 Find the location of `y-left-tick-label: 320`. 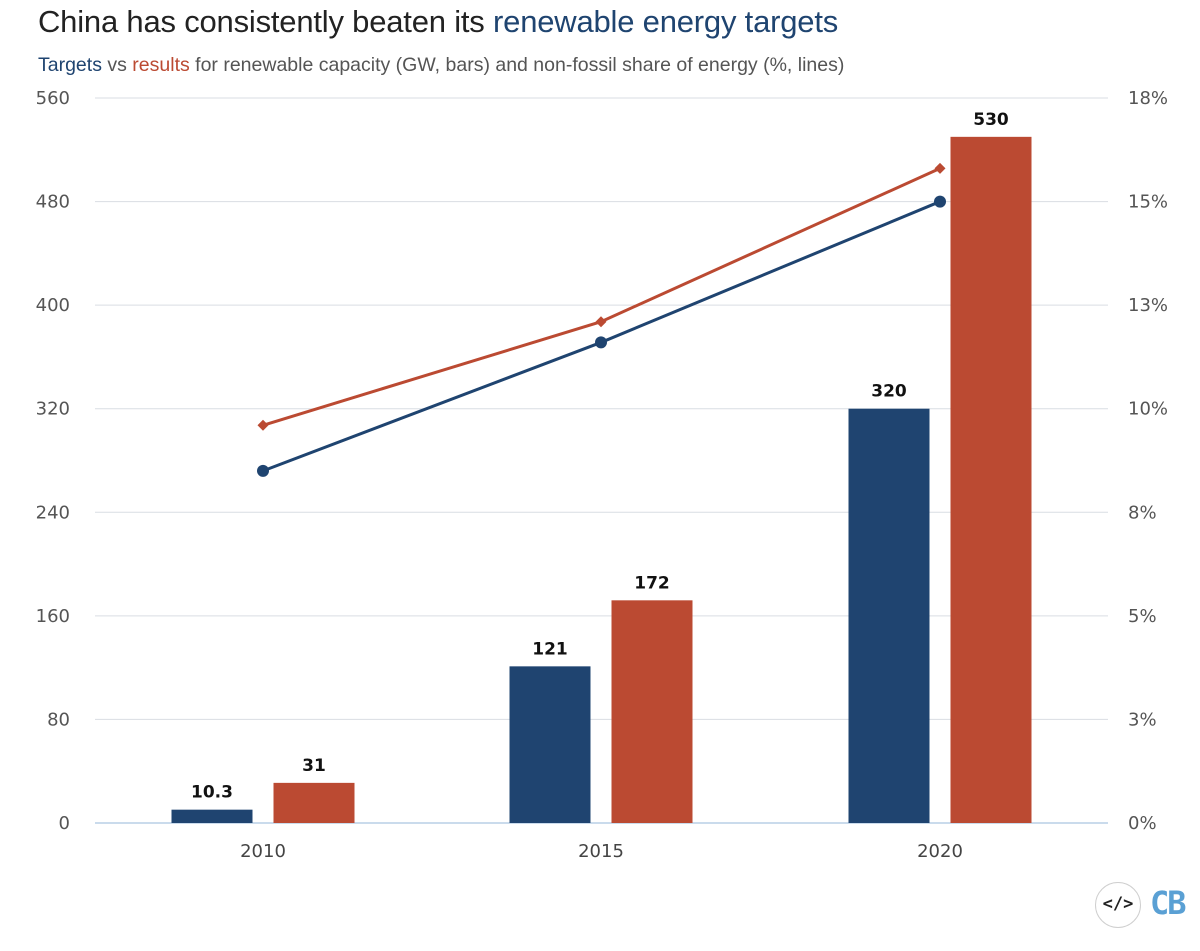

y-left-tick-label: 320 is located at coordinates (53, 409).